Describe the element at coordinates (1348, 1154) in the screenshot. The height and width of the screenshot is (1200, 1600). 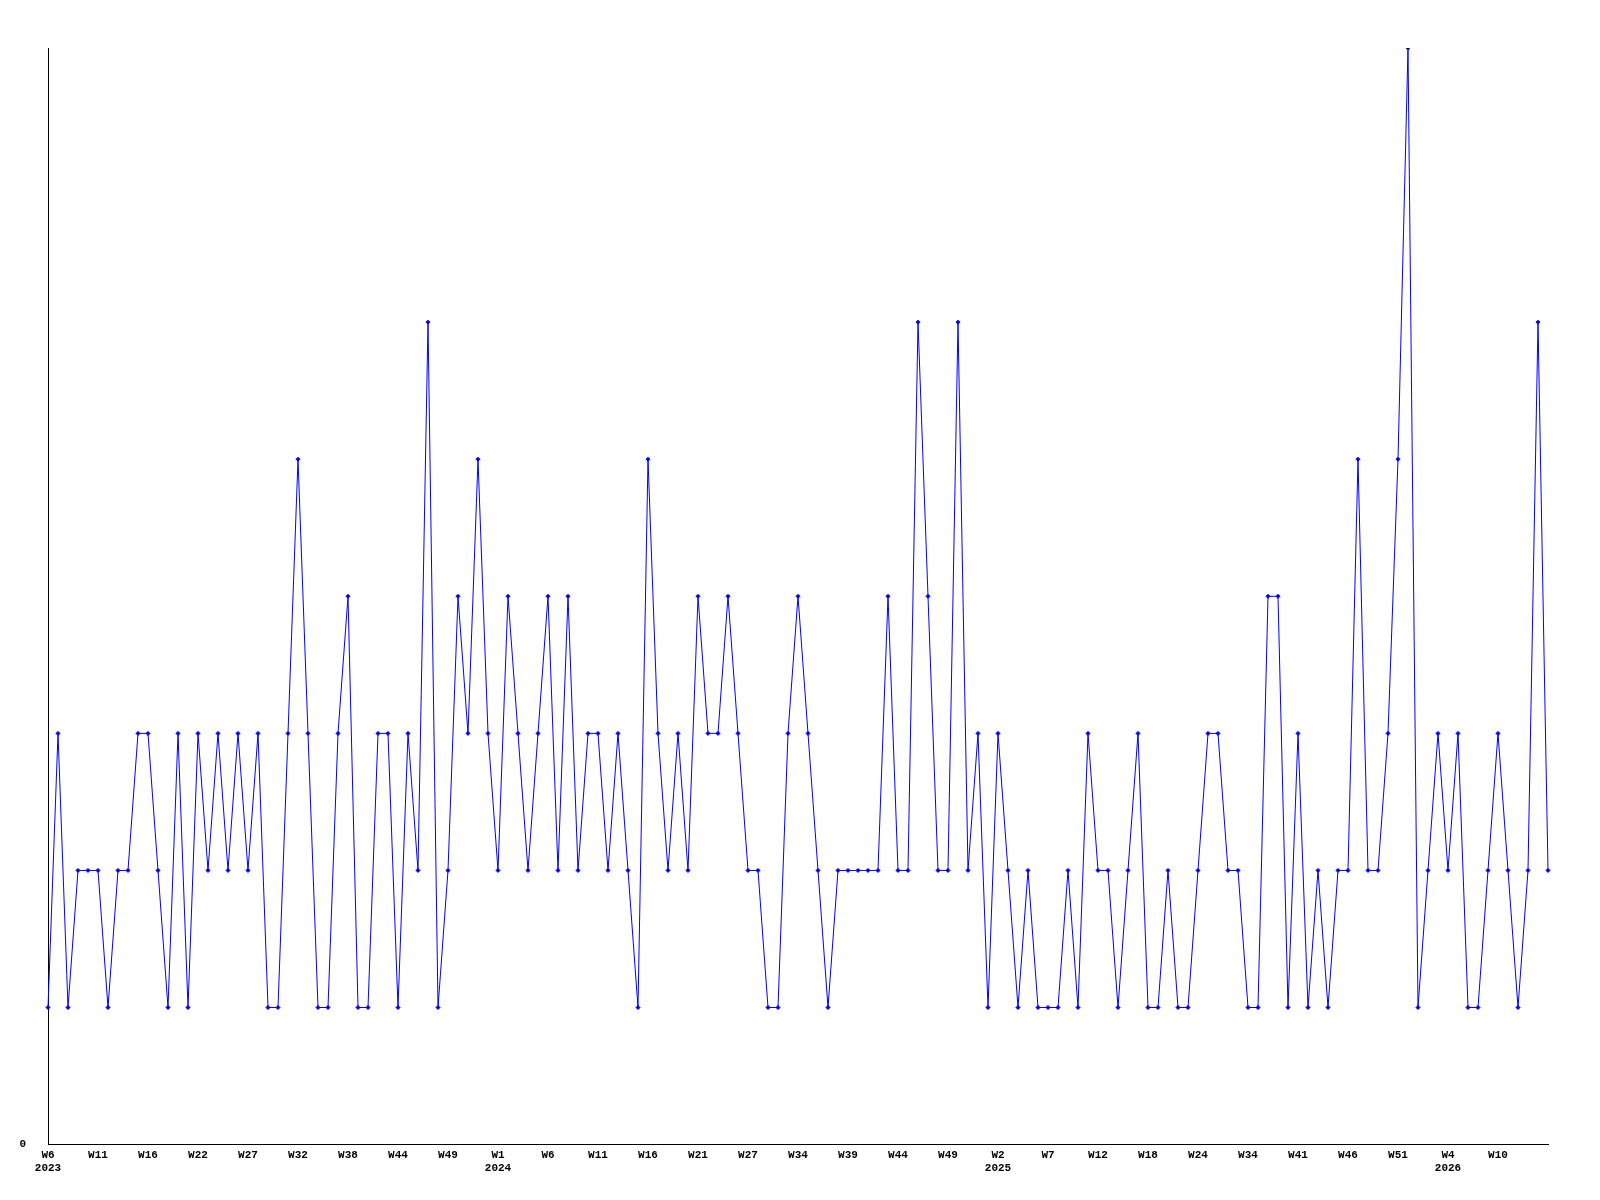
I see `x-tick-label: W46` at that location.